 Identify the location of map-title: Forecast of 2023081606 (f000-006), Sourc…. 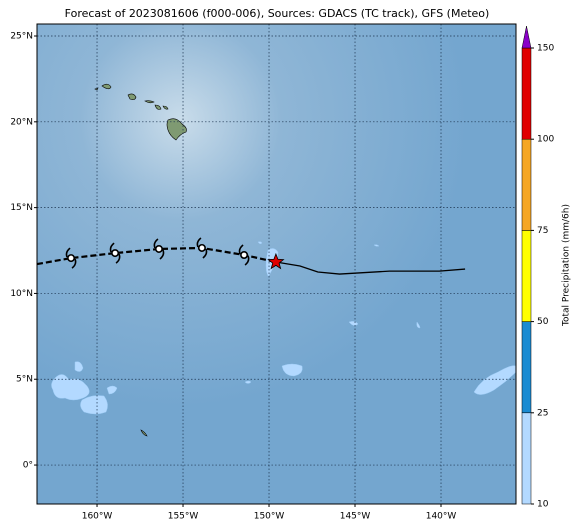
(277, 13).